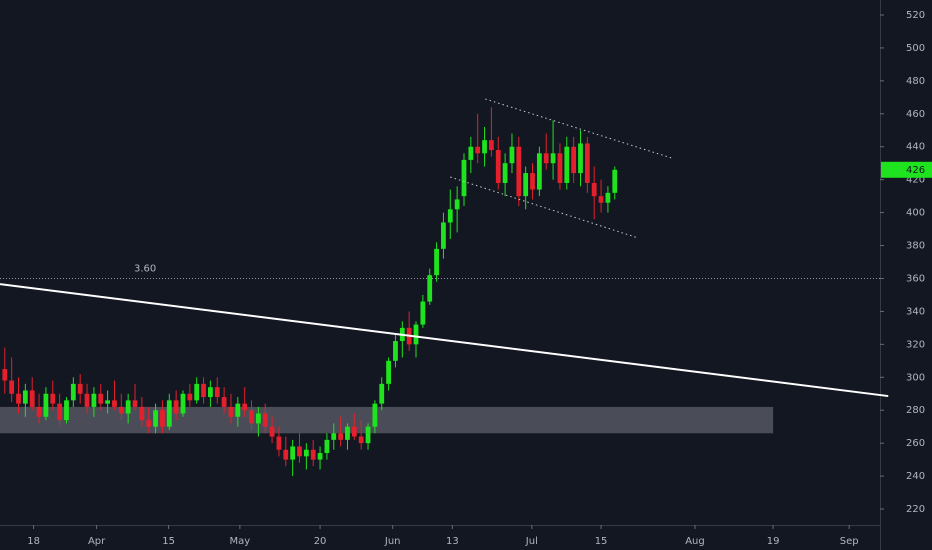  I want to click on y-tick-label: 460, so click(915, 114).